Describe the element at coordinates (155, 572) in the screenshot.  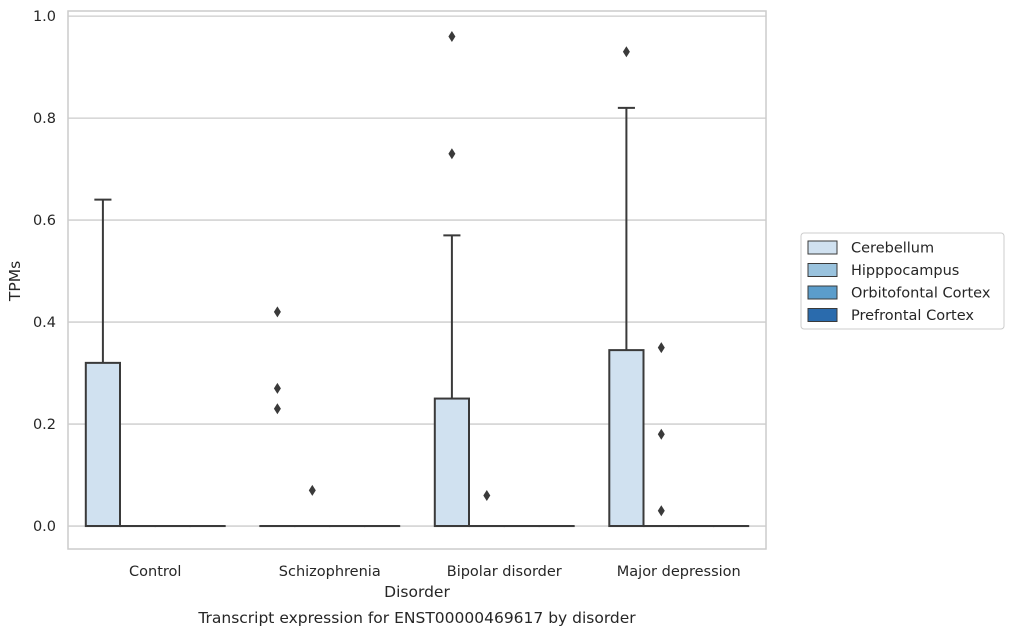
I see `x-tick-label: Control` at that location.